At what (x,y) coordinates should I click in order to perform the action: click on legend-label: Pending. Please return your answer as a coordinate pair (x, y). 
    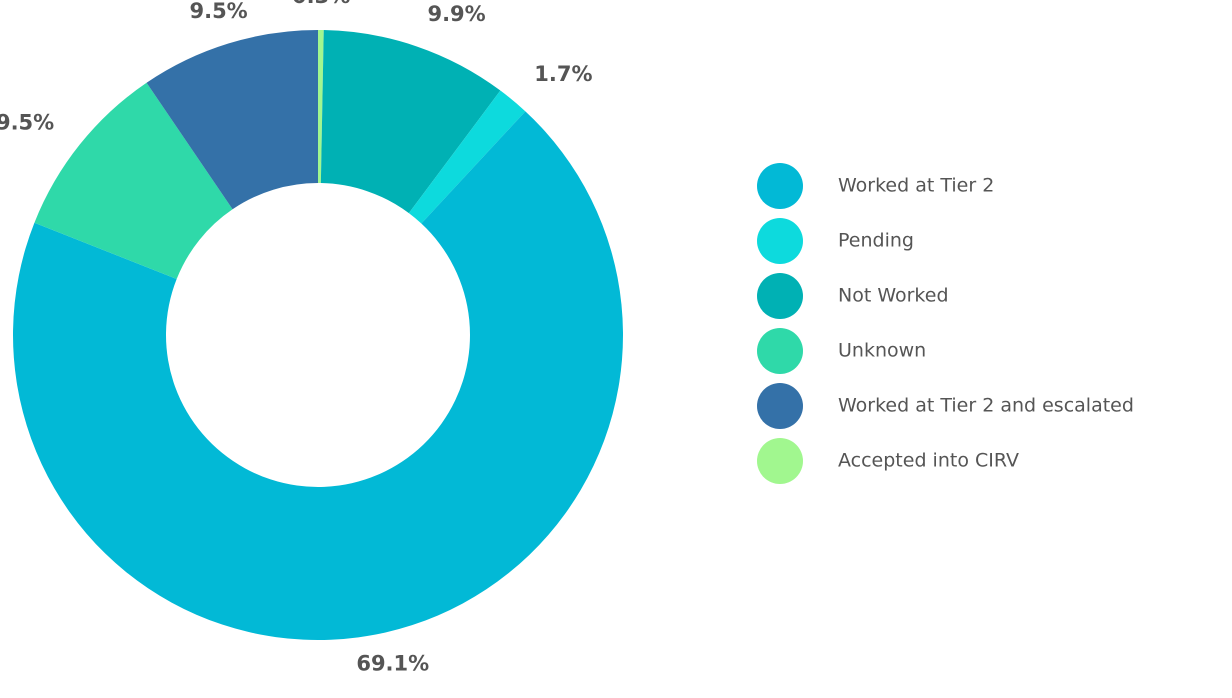
    Looking at the image, I should click on (876, 241).